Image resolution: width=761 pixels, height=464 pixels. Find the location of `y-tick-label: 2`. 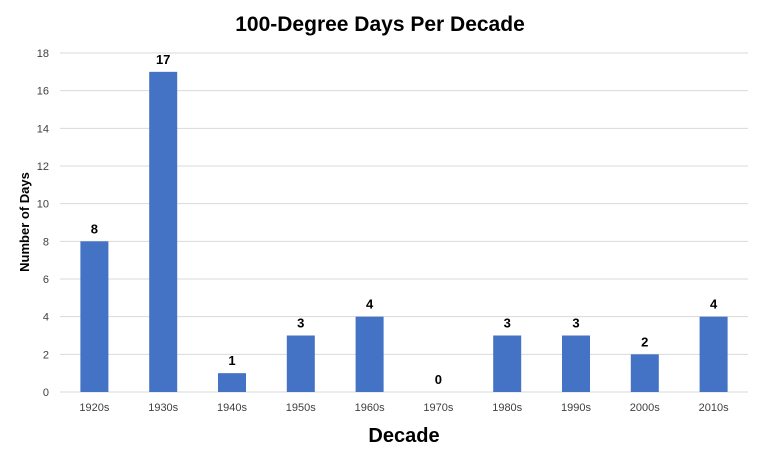

y-tick-label: 2 is located at coordinates (46, 355).